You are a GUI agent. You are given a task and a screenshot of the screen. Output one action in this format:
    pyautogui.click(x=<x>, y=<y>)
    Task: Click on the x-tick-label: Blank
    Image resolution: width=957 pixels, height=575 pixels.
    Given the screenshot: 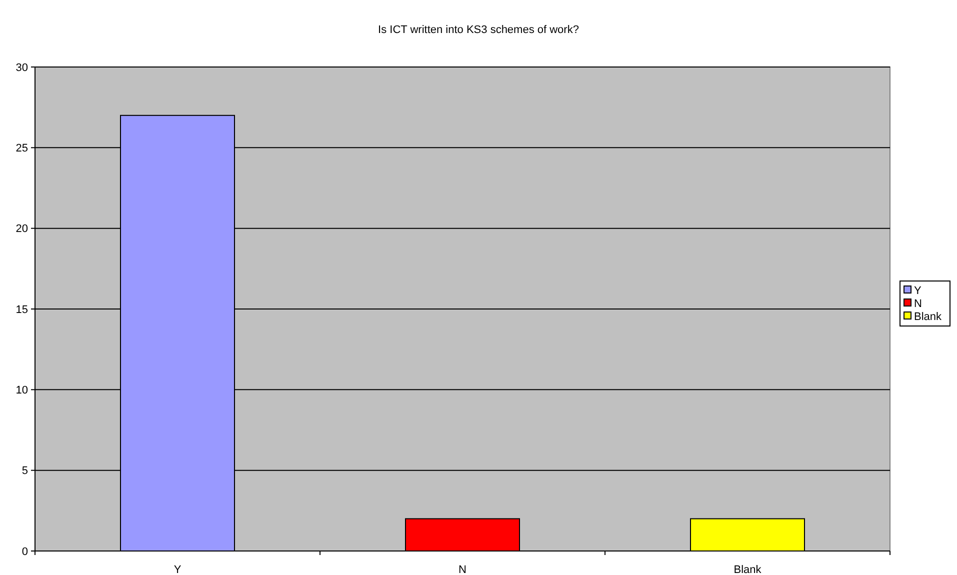 What is the action you would take?
    pyautogui.click(x=748, y=569)
    